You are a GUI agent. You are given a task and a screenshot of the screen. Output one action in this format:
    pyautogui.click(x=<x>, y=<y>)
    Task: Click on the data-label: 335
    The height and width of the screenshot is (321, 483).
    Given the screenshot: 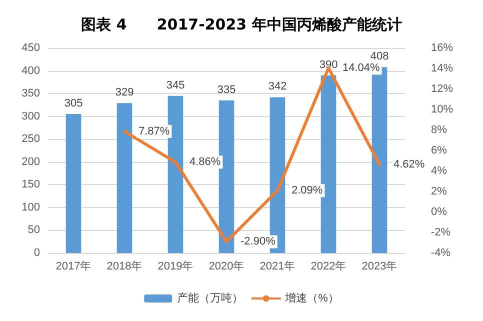 What is the action you would take?
    pyautogui.click(x=226, y=90)
    